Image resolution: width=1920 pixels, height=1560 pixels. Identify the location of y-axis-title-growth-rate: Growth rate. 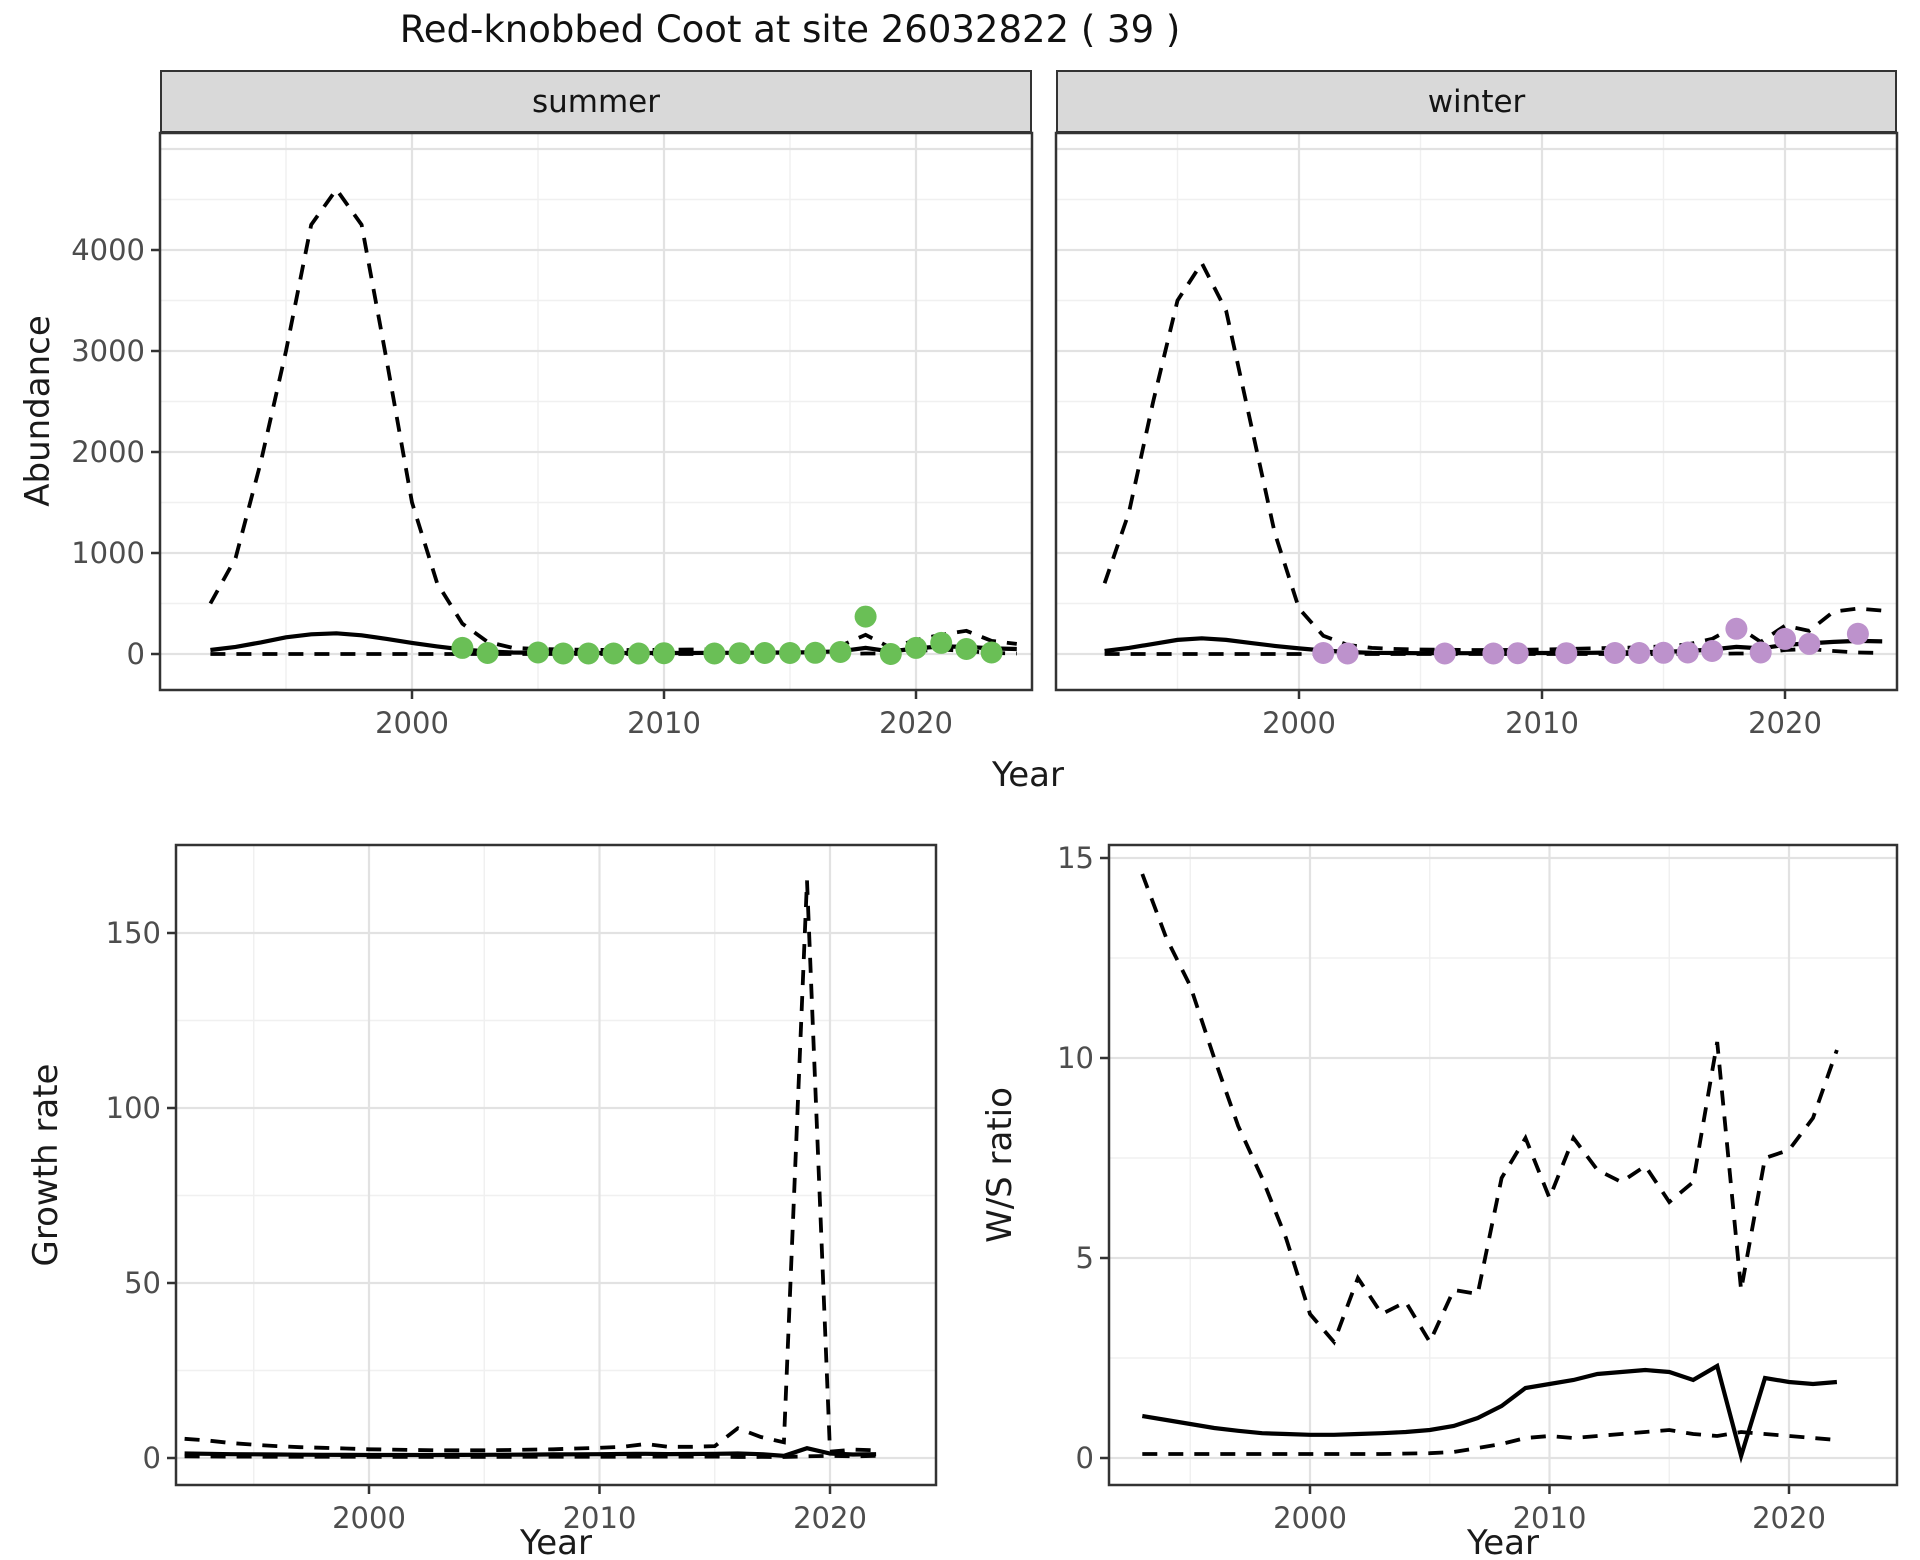
(46, 1165).